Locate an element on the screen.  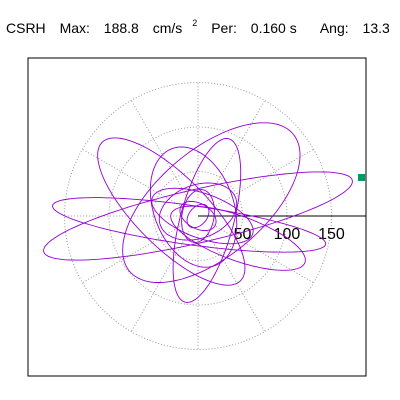
max-readout: Max: 188.8 cm/s 2 is located at coordinates (128, 27).